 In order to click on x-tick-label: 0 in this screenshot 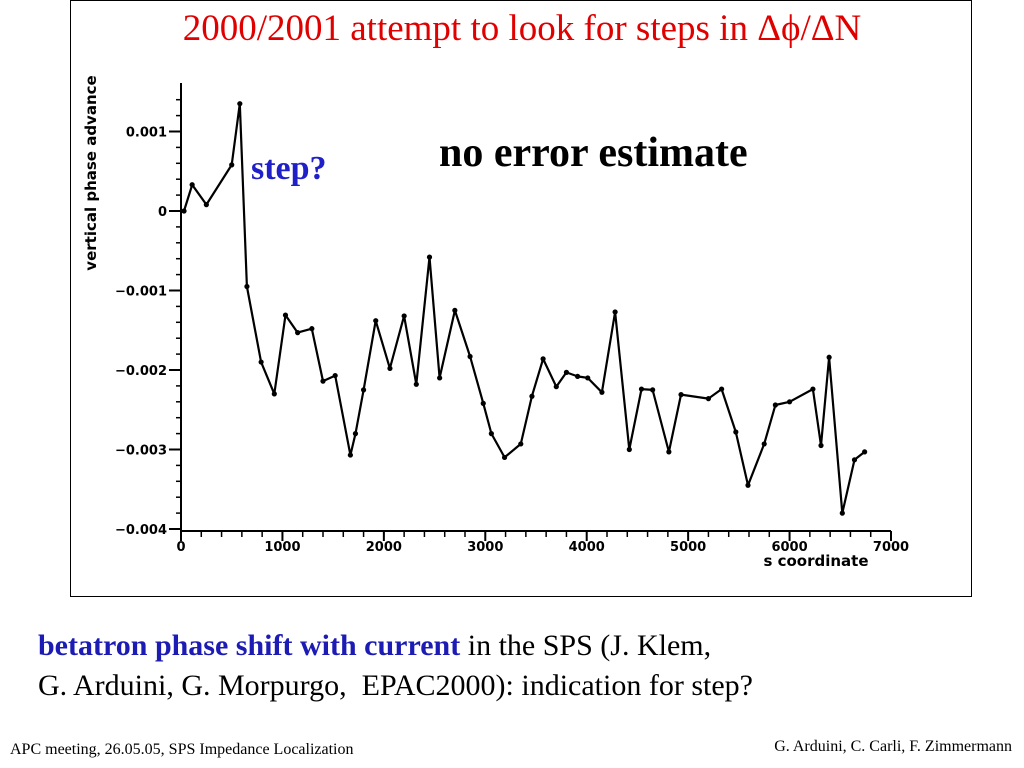, I will do `click(180, 547)`.